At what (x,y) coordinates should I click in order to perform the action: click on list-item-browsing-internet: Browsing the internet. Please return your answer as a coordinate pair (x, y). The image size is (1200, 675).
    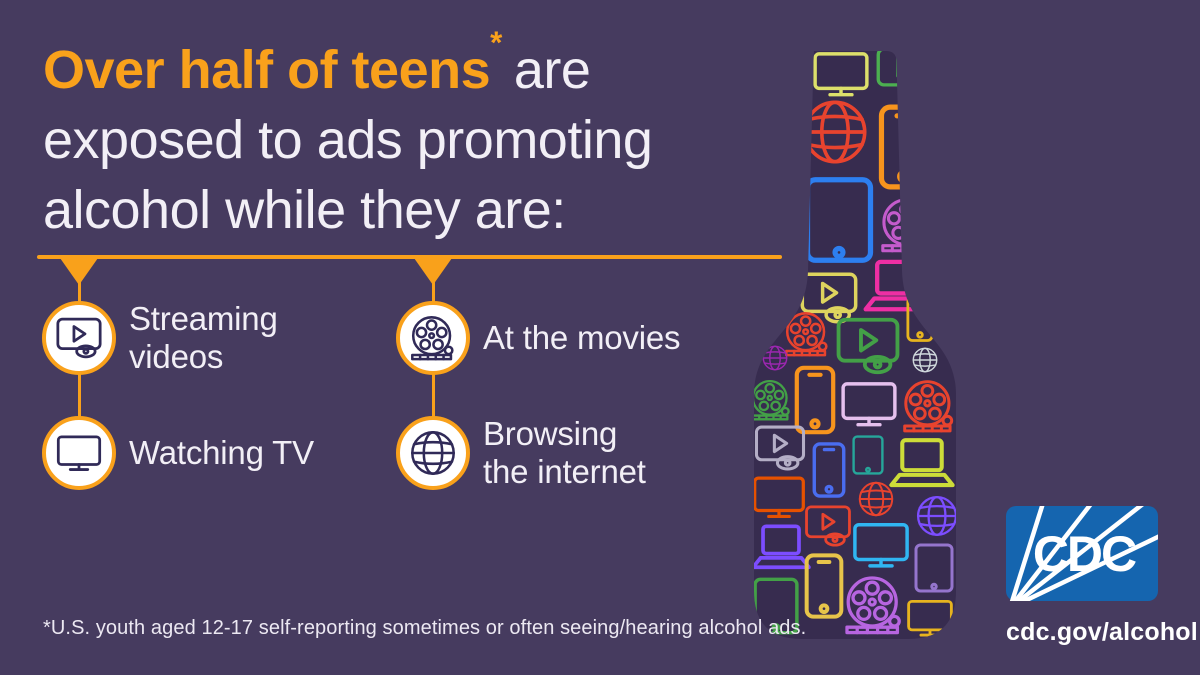
    Looking at the image, I should click on (521, 452).